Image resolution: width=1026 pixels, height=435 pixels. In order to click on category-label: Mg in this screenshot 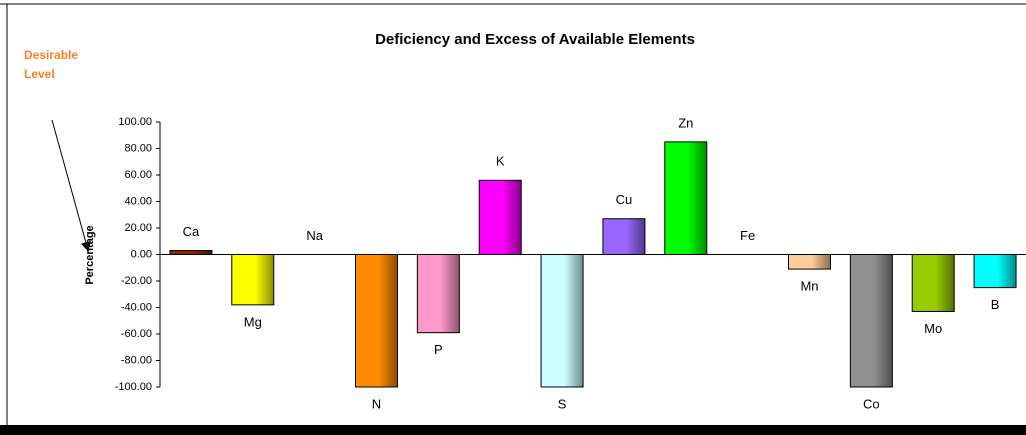, I will do `click(253, 321)`.